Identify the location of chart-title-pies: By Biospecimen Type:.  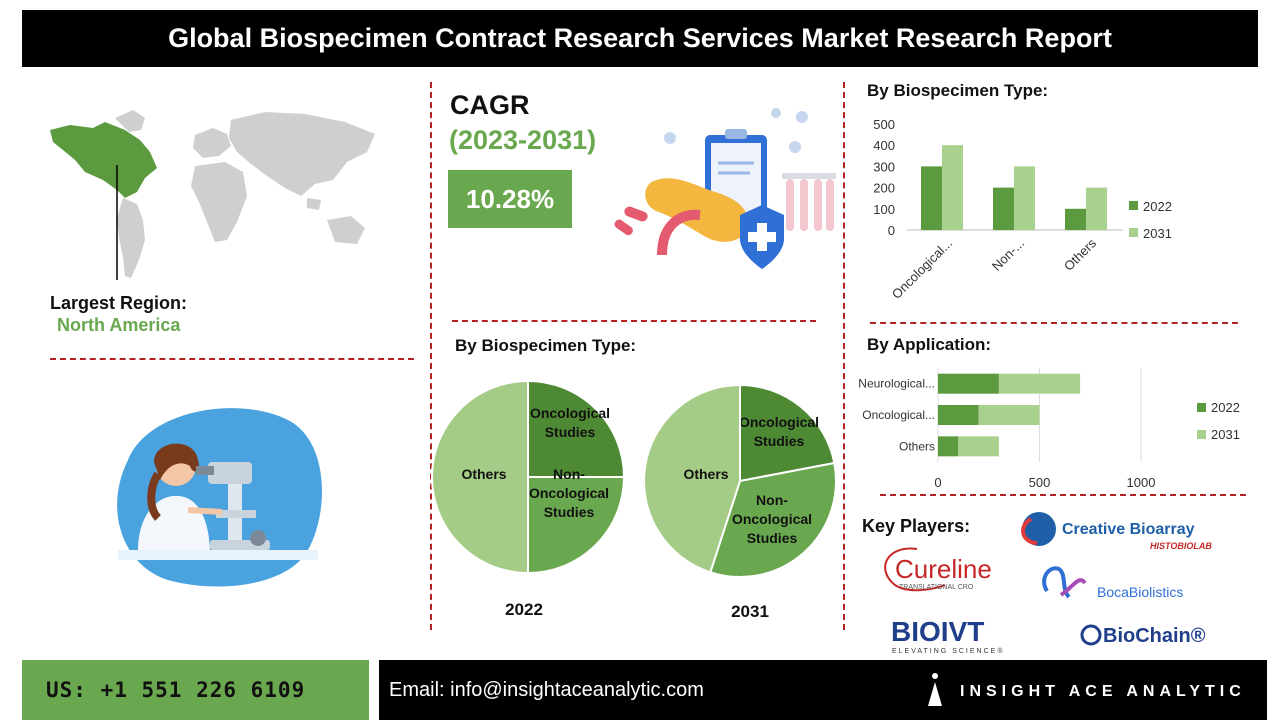
(546, 345).